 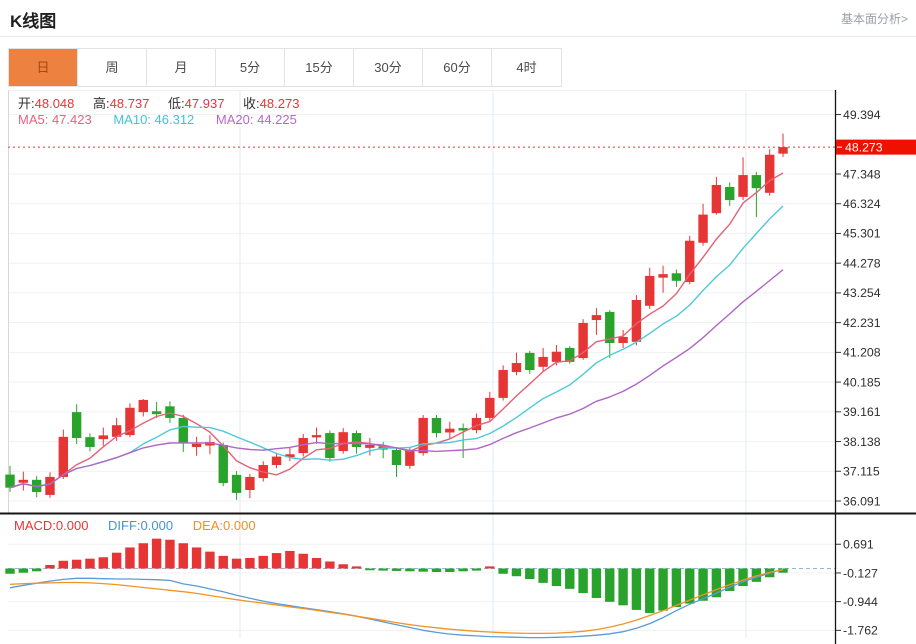 What do you see at coordinates (129, 103) in the screenshot?
I see `high-value: 48.737` at bounding box center [129, 103].